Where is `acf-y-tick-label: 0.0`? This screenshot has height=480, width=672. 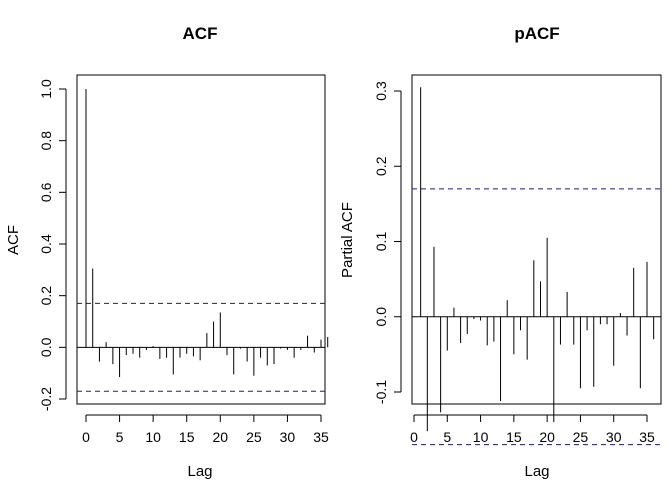 acf-y-tick-label: 0.0 is located at coordinates (46, 347).